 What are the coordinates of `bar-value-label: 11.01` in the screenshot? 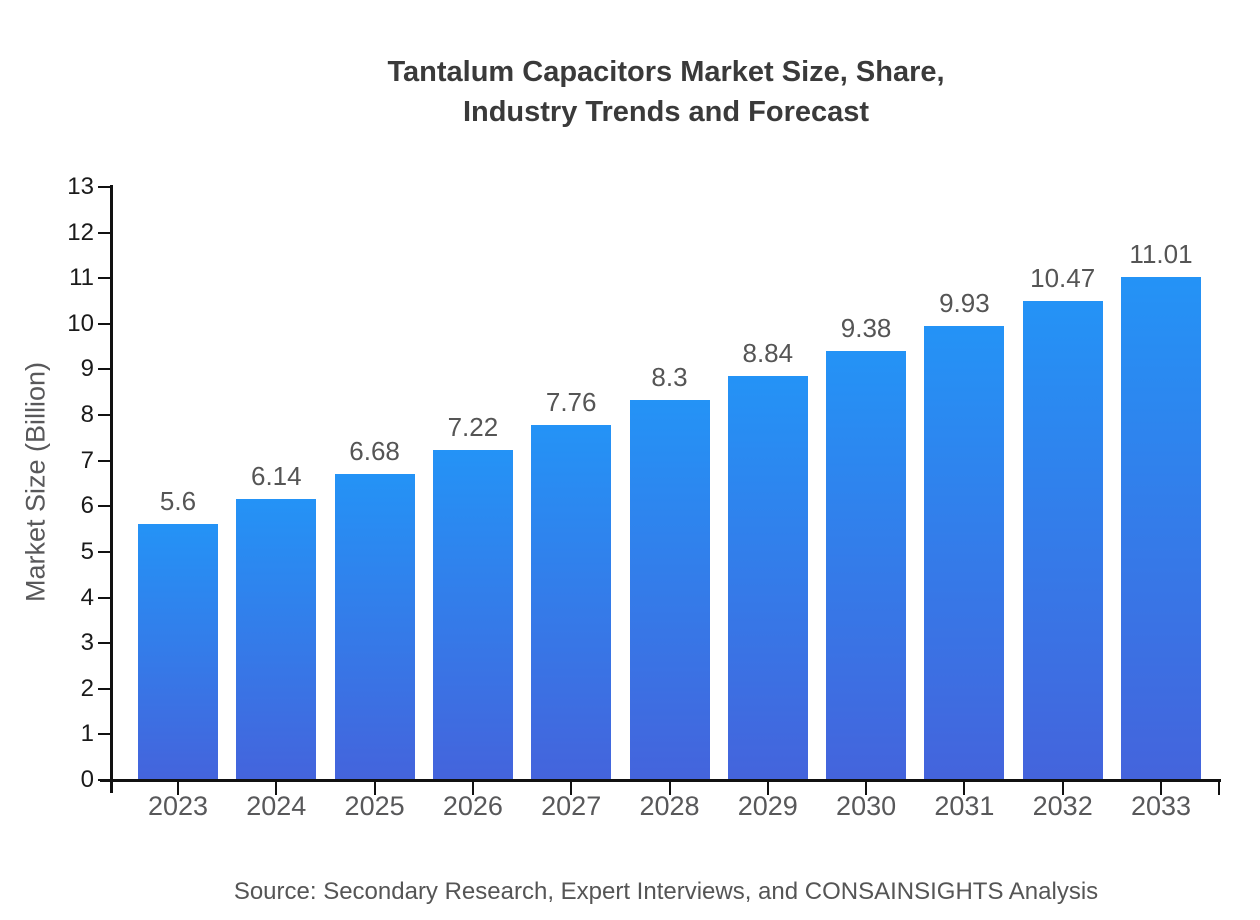 It's located at (1161, 253).